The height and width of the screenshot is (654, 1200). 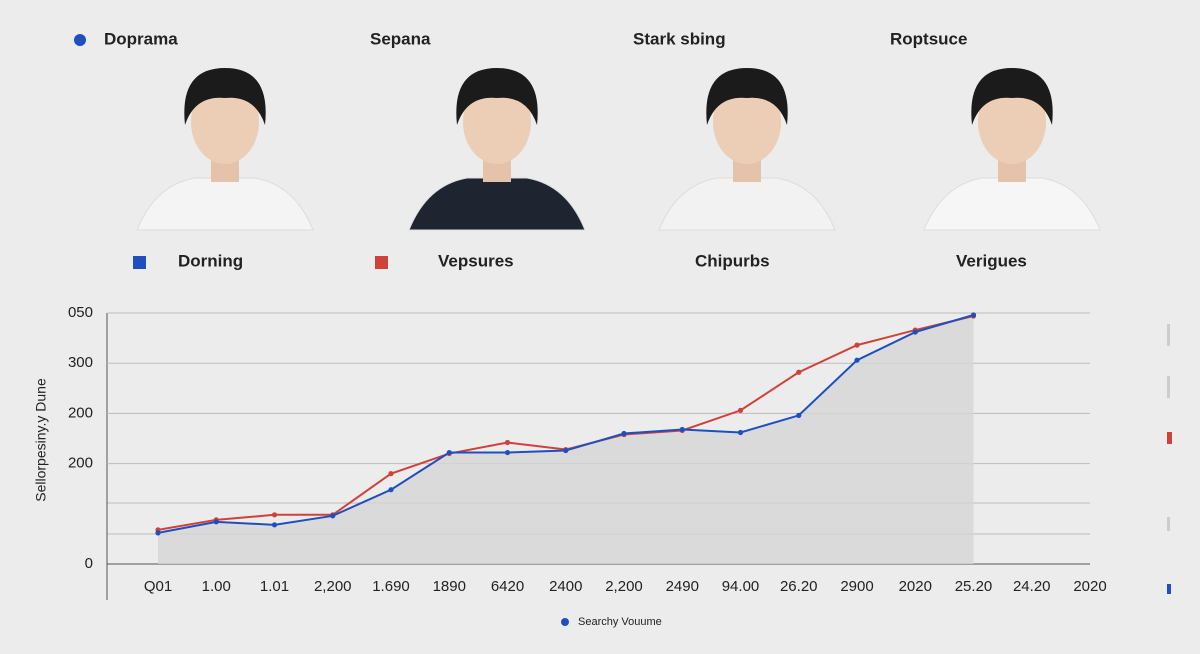 I want to click on legend-label: Vepsures, so click(x=476, y=260).